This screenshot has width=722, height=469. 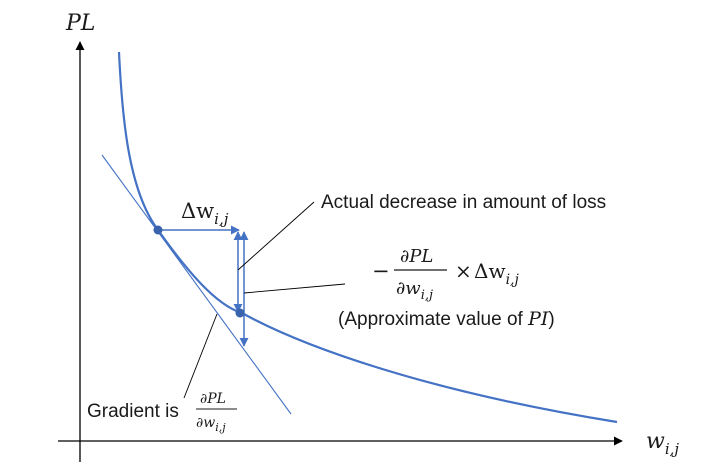 I want to click on end-point, so click(x=240, y=313).